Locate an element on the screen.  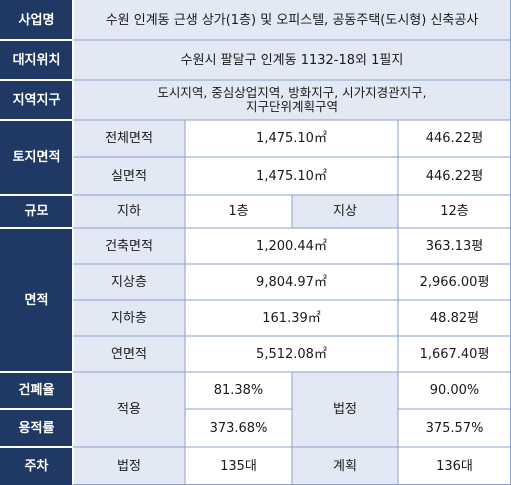
land-area-label: 토지면적 is located at coordinates (36, 157).